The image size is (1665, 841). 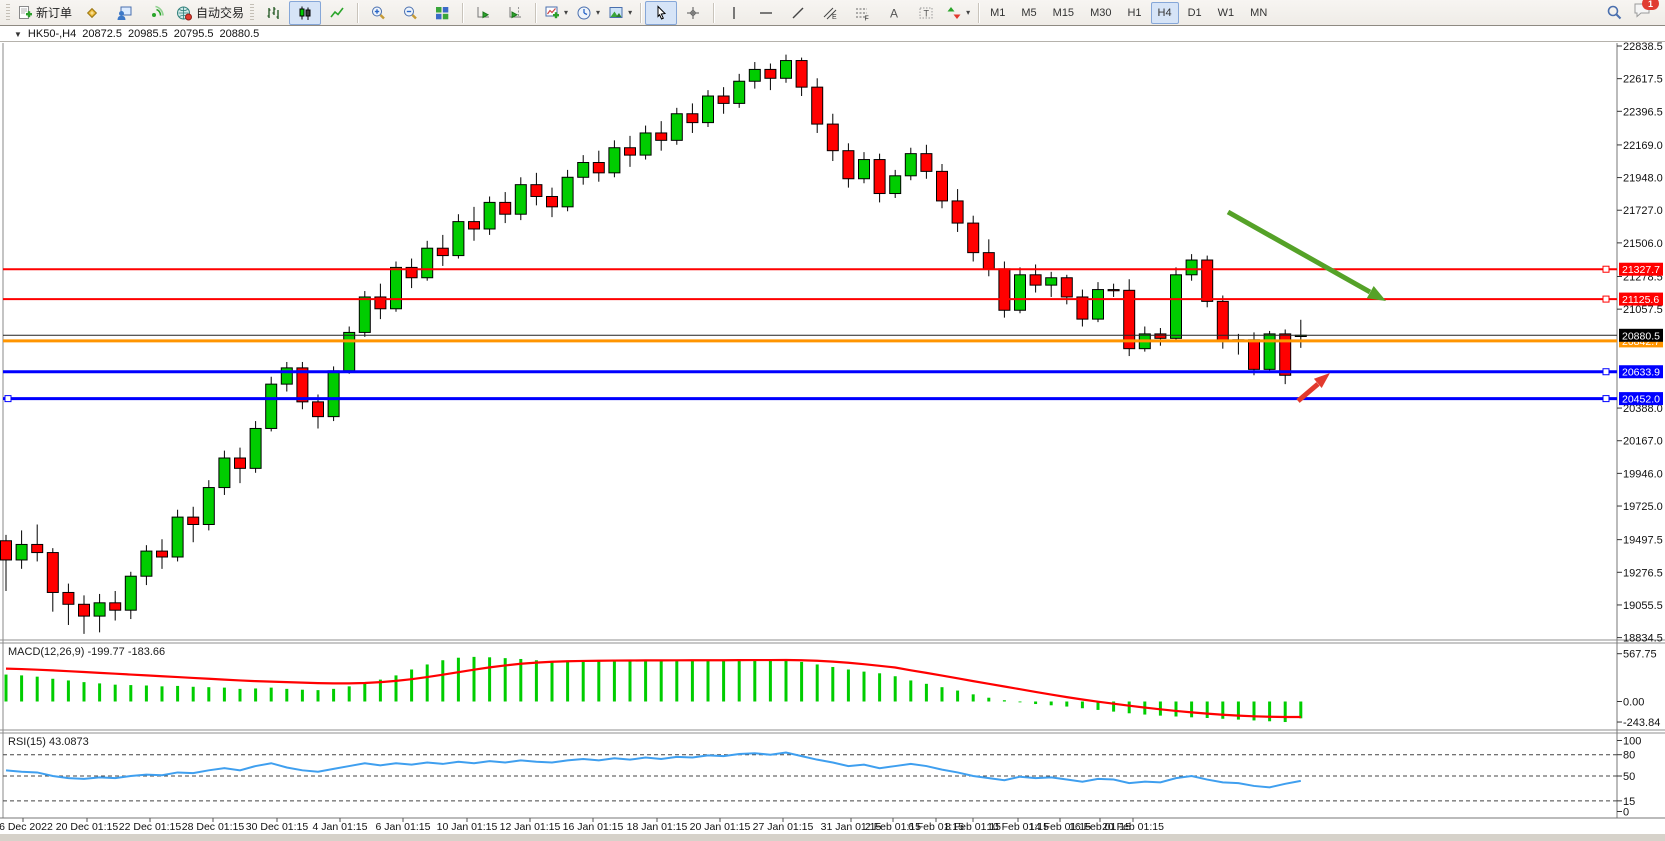 I want to click on horizontal-line-tool-button, so click(x=766, y=13).